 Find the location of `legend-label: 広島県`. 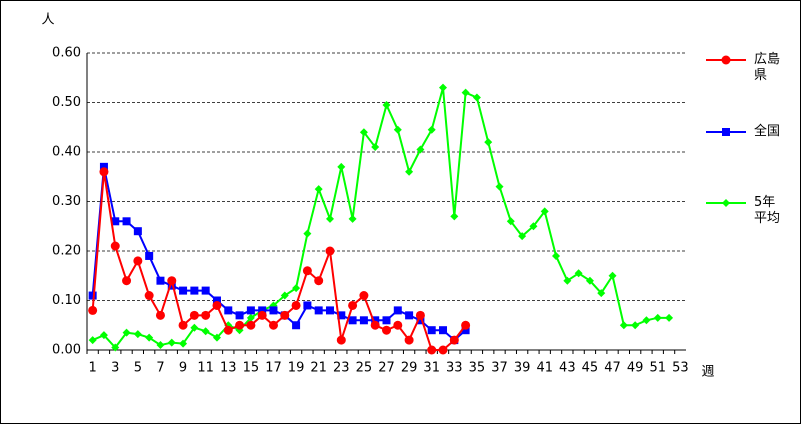

legend-label: 広島県 is located at coordinates (767, 67).